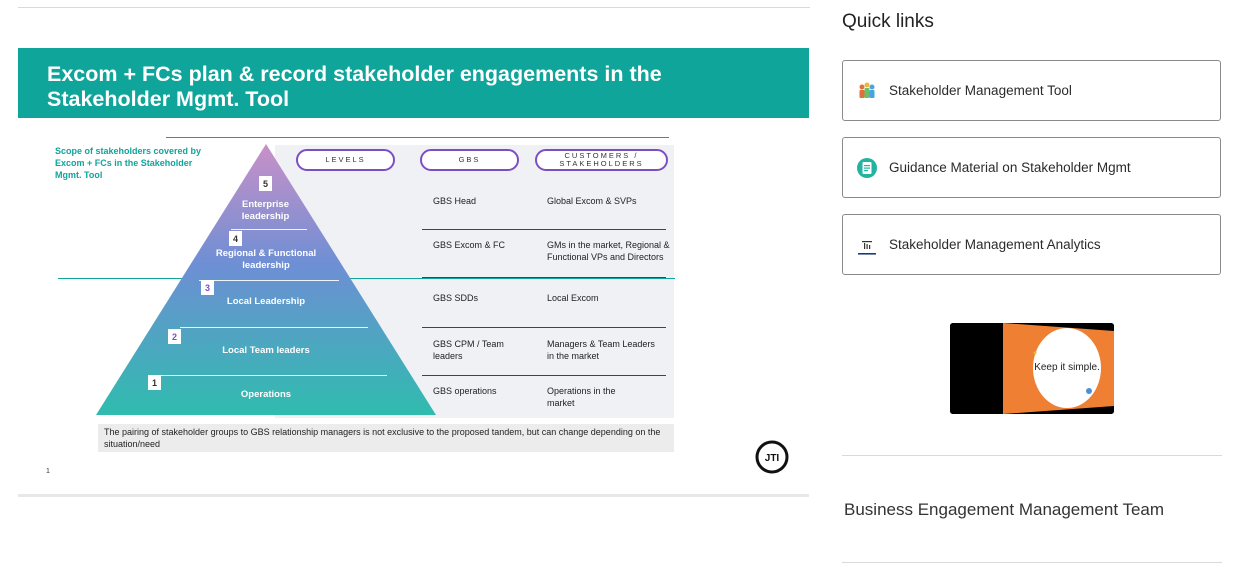 The image size is (1236, 568). Describe the element at coordinates (456, 298) in the screenshot. I see `gbs-cell: GBS SDDs` at that location.